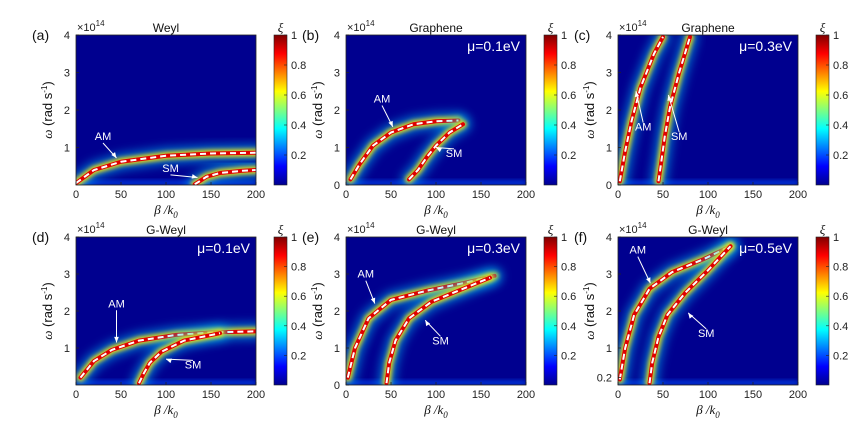  Describe the element at coordinates (166, 28) in the screenshot. I see `panel-title: Weyl` at that location.